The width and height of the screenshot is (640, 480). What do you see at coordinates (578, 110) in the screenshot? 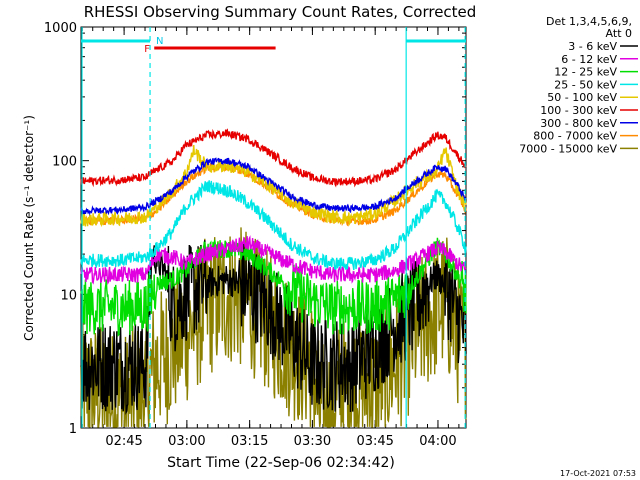
I see `legend-entry-label: 100 - 300 keV` at bounding box center [578, 110].